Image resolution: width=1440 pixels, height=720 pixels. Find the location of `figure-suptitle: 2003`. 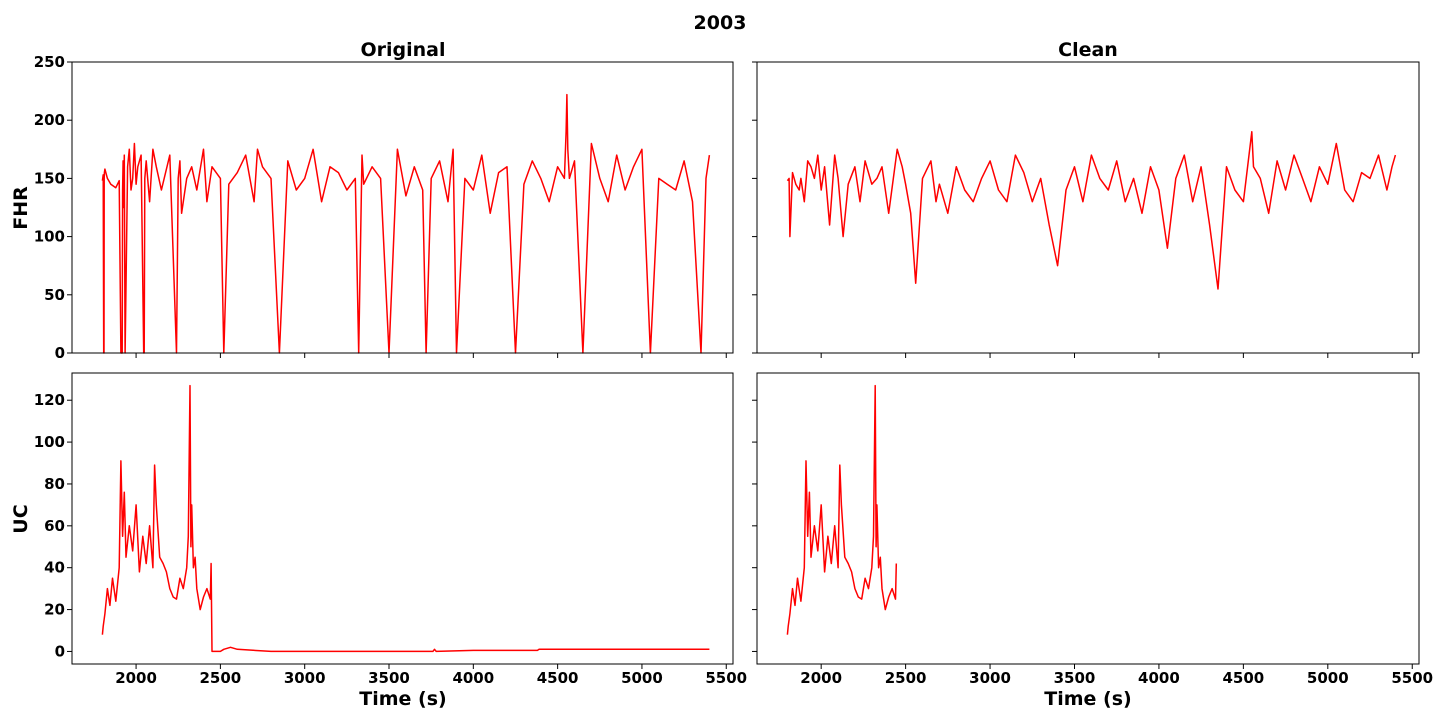

figure-suptitle: 2003 is located at coordinates (720, 23).